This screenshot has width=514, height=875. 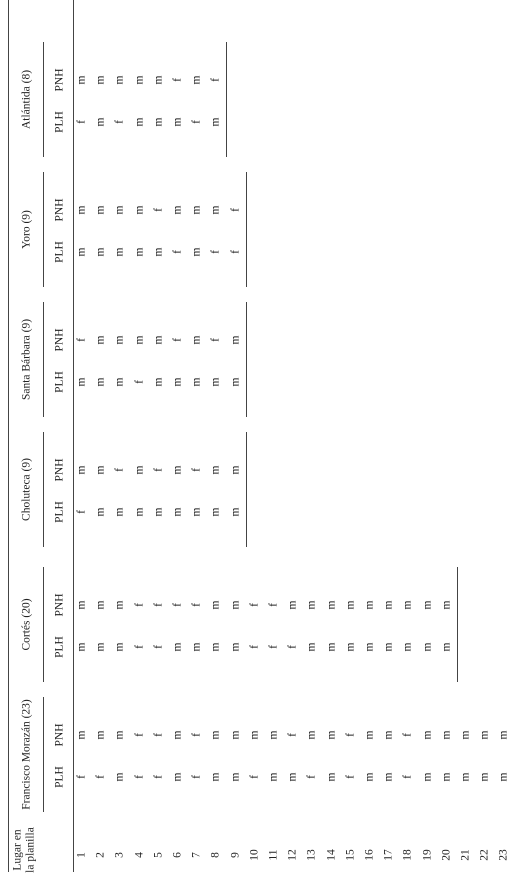 What do you see at coordinates (100, 855) in the screenshot?
I see `row-number: 2` at bounding box center [100, 855].